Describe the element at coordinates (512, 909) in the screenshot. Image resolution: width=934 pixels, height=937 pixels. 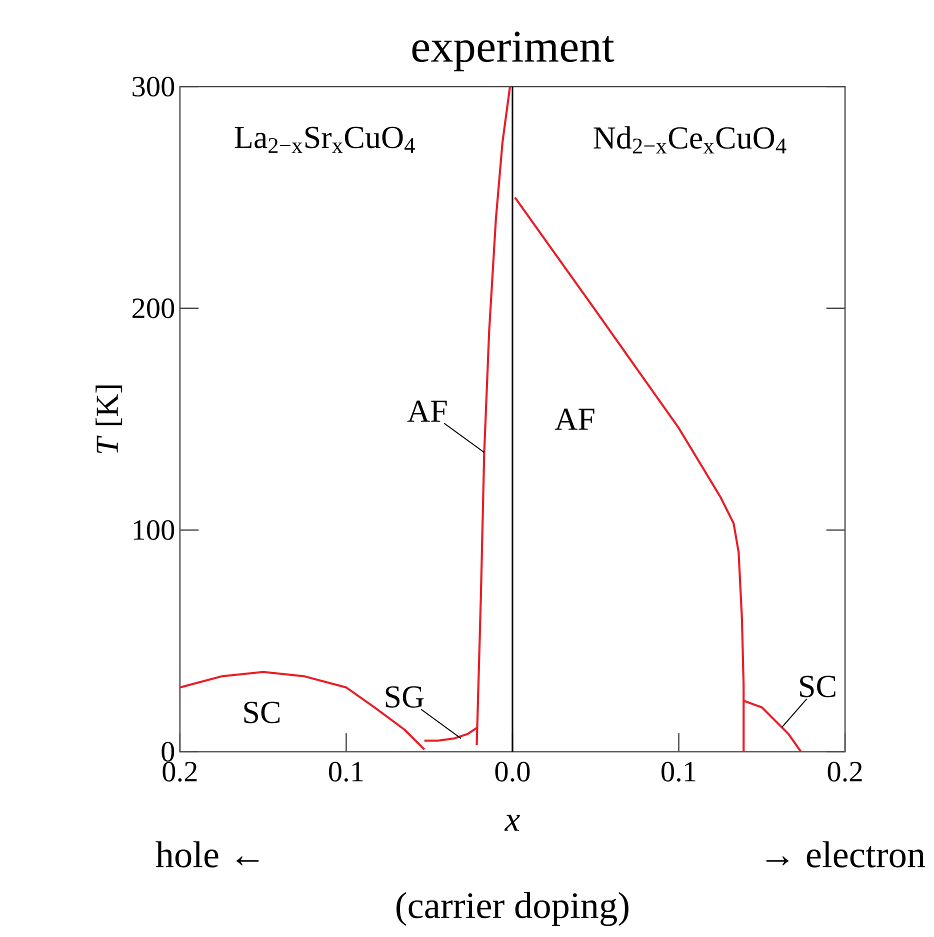
I see `text: (carrier doping)` at that location.